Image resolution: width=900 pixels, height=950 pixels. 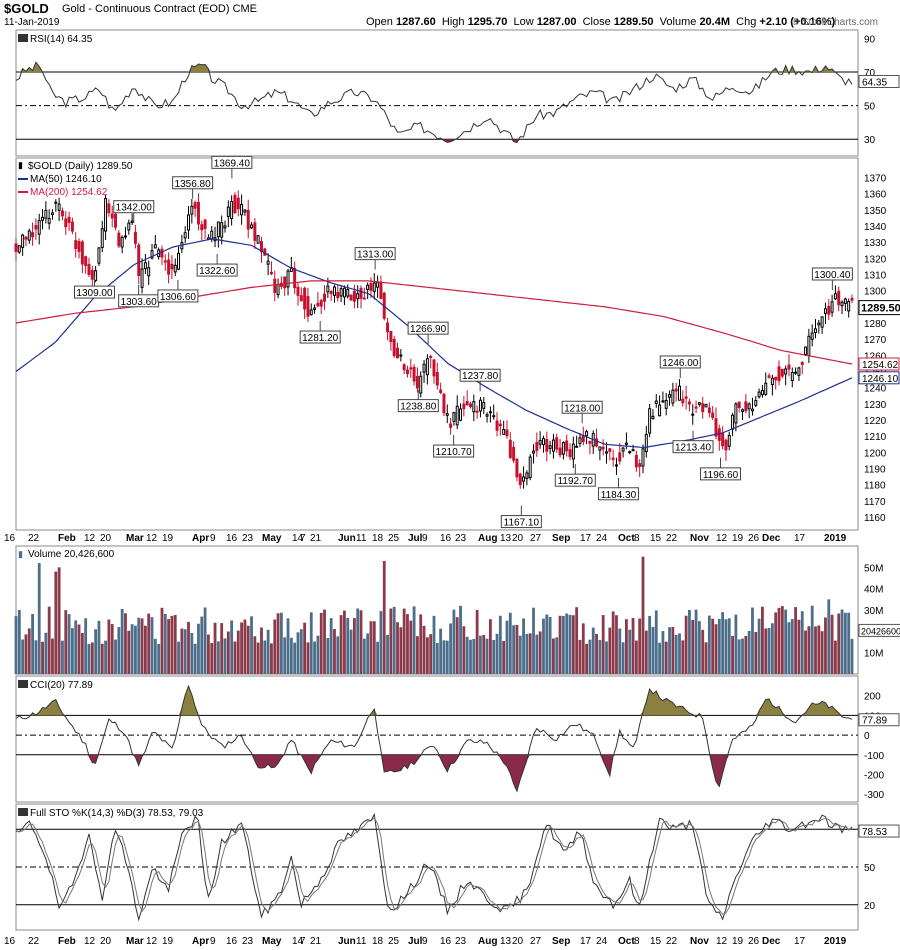 What do you see at coordinates (637, 538) in the screenshot?
I see `price-x-tick: 8` at bounding box center [637, 538].